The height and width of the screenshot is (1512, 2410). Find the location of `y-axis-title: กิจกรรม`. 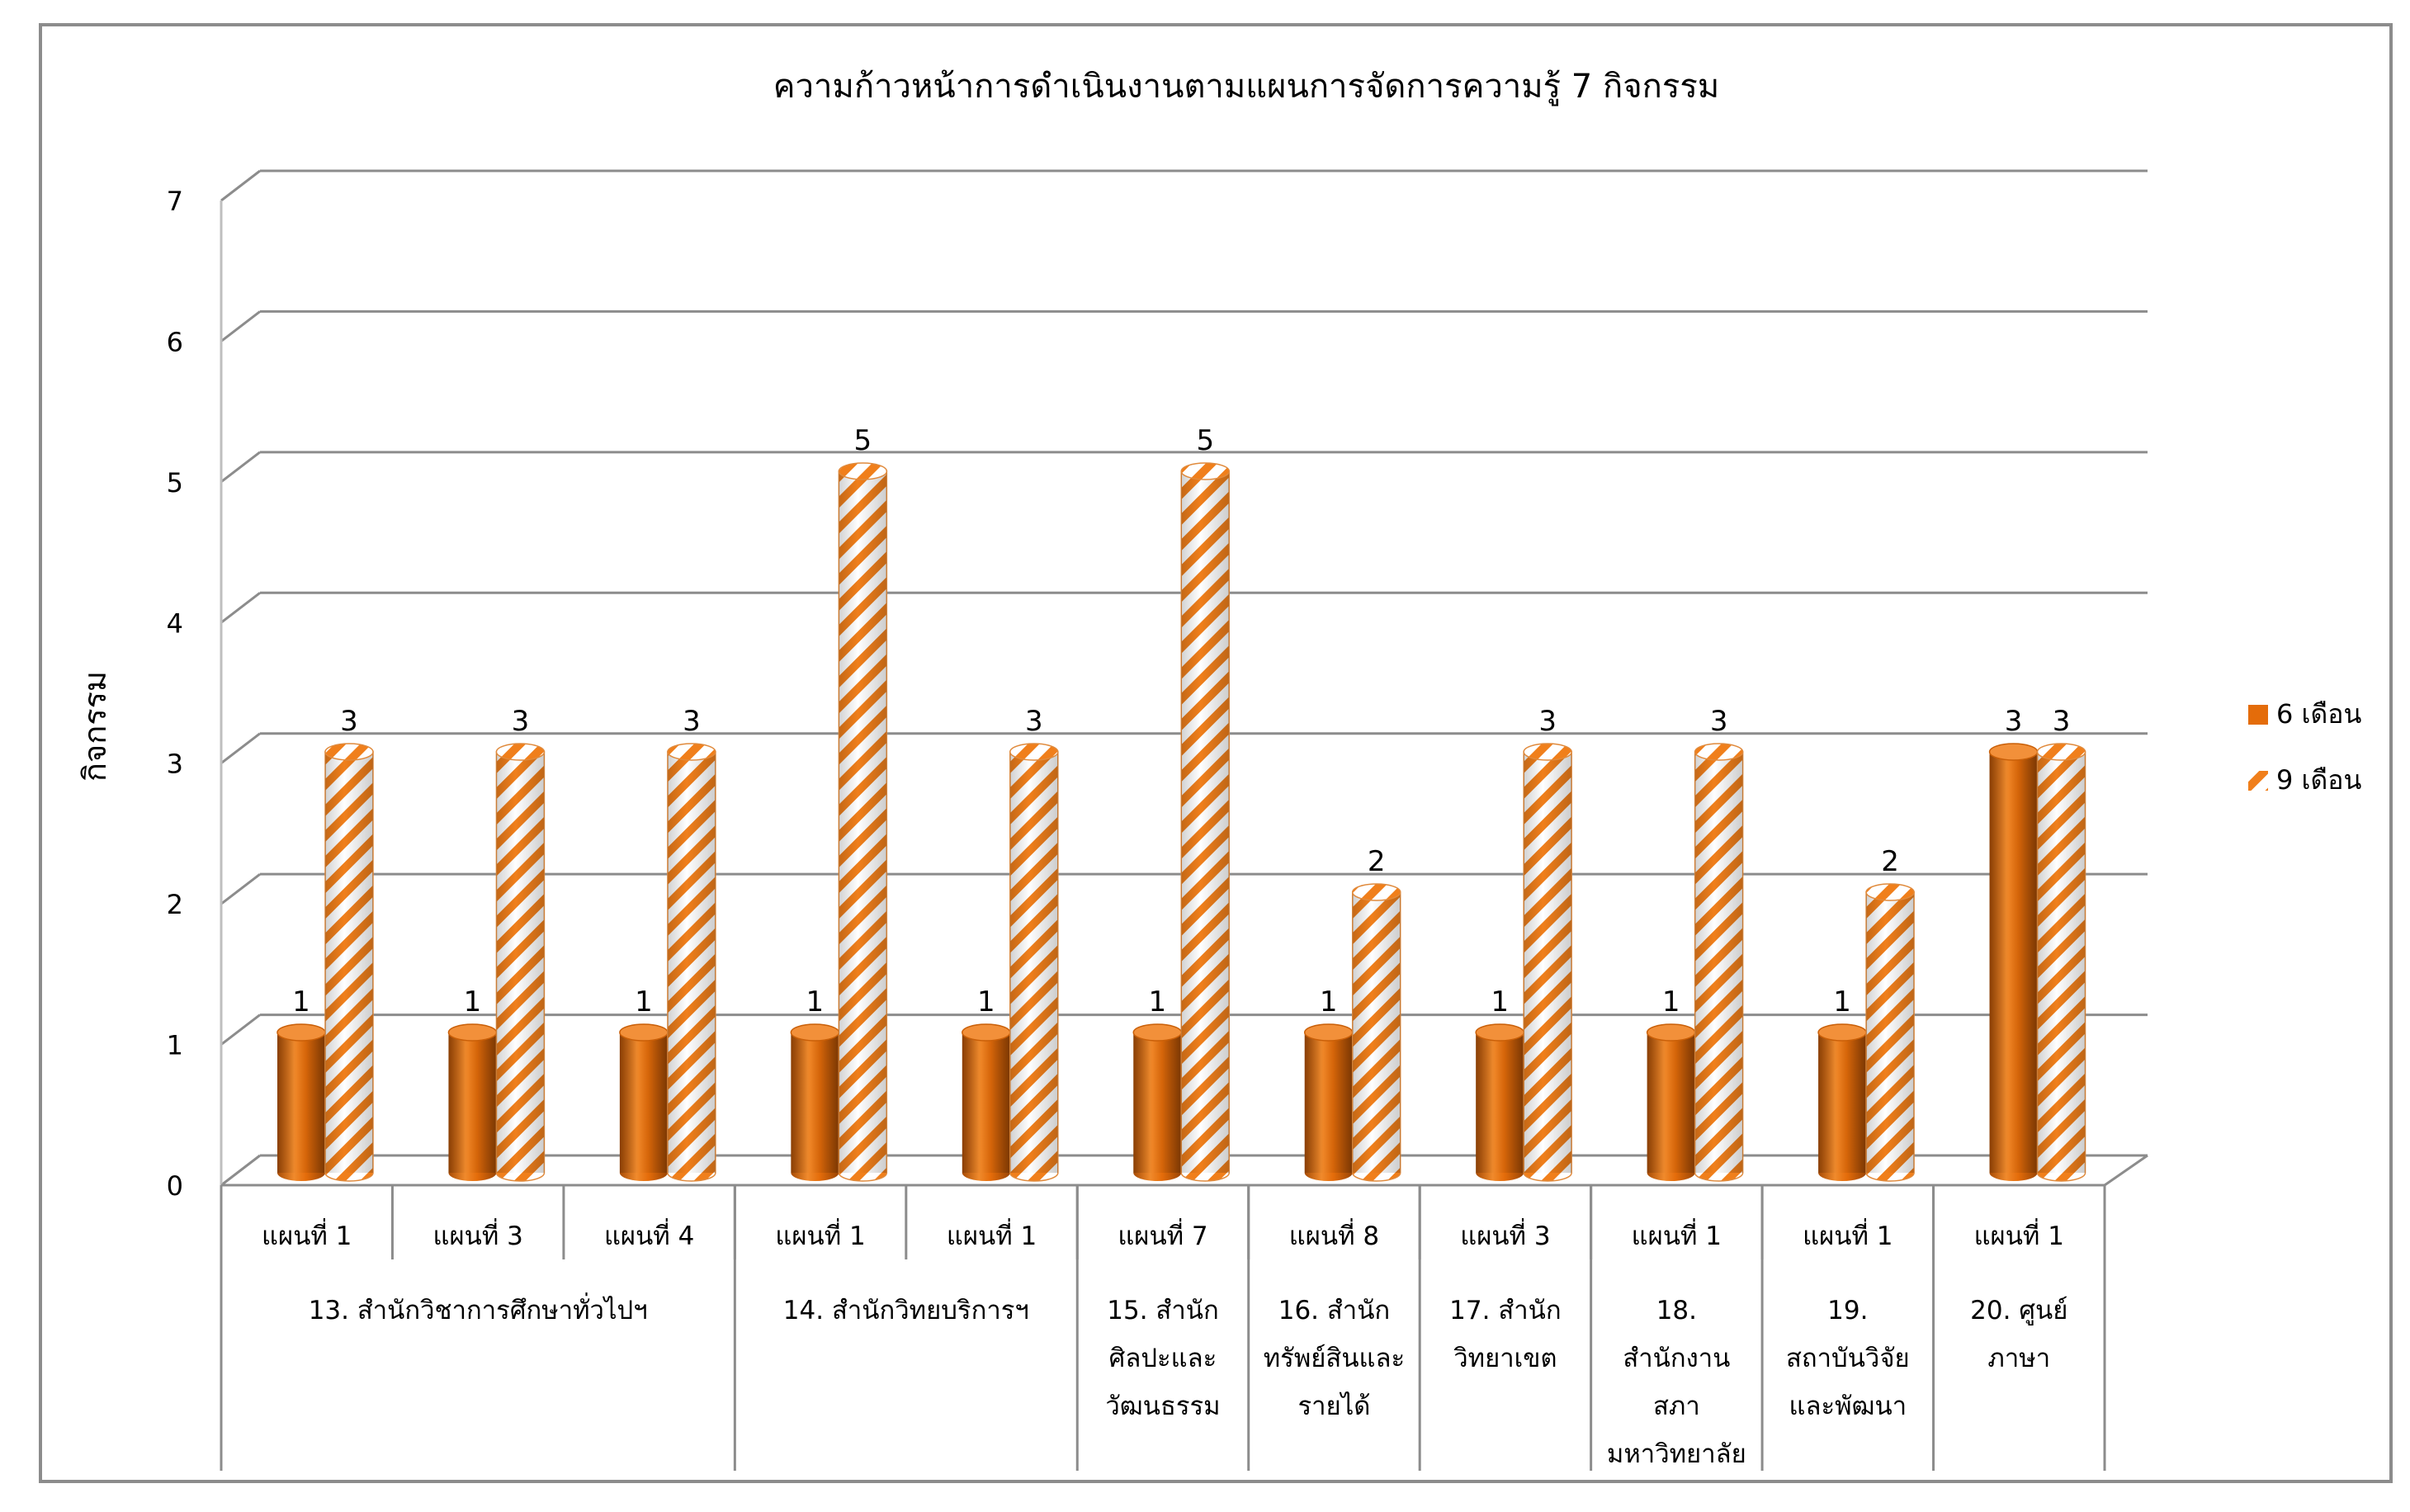

y-axis-title: กิจกรรม is located at coordinates (95, 726).